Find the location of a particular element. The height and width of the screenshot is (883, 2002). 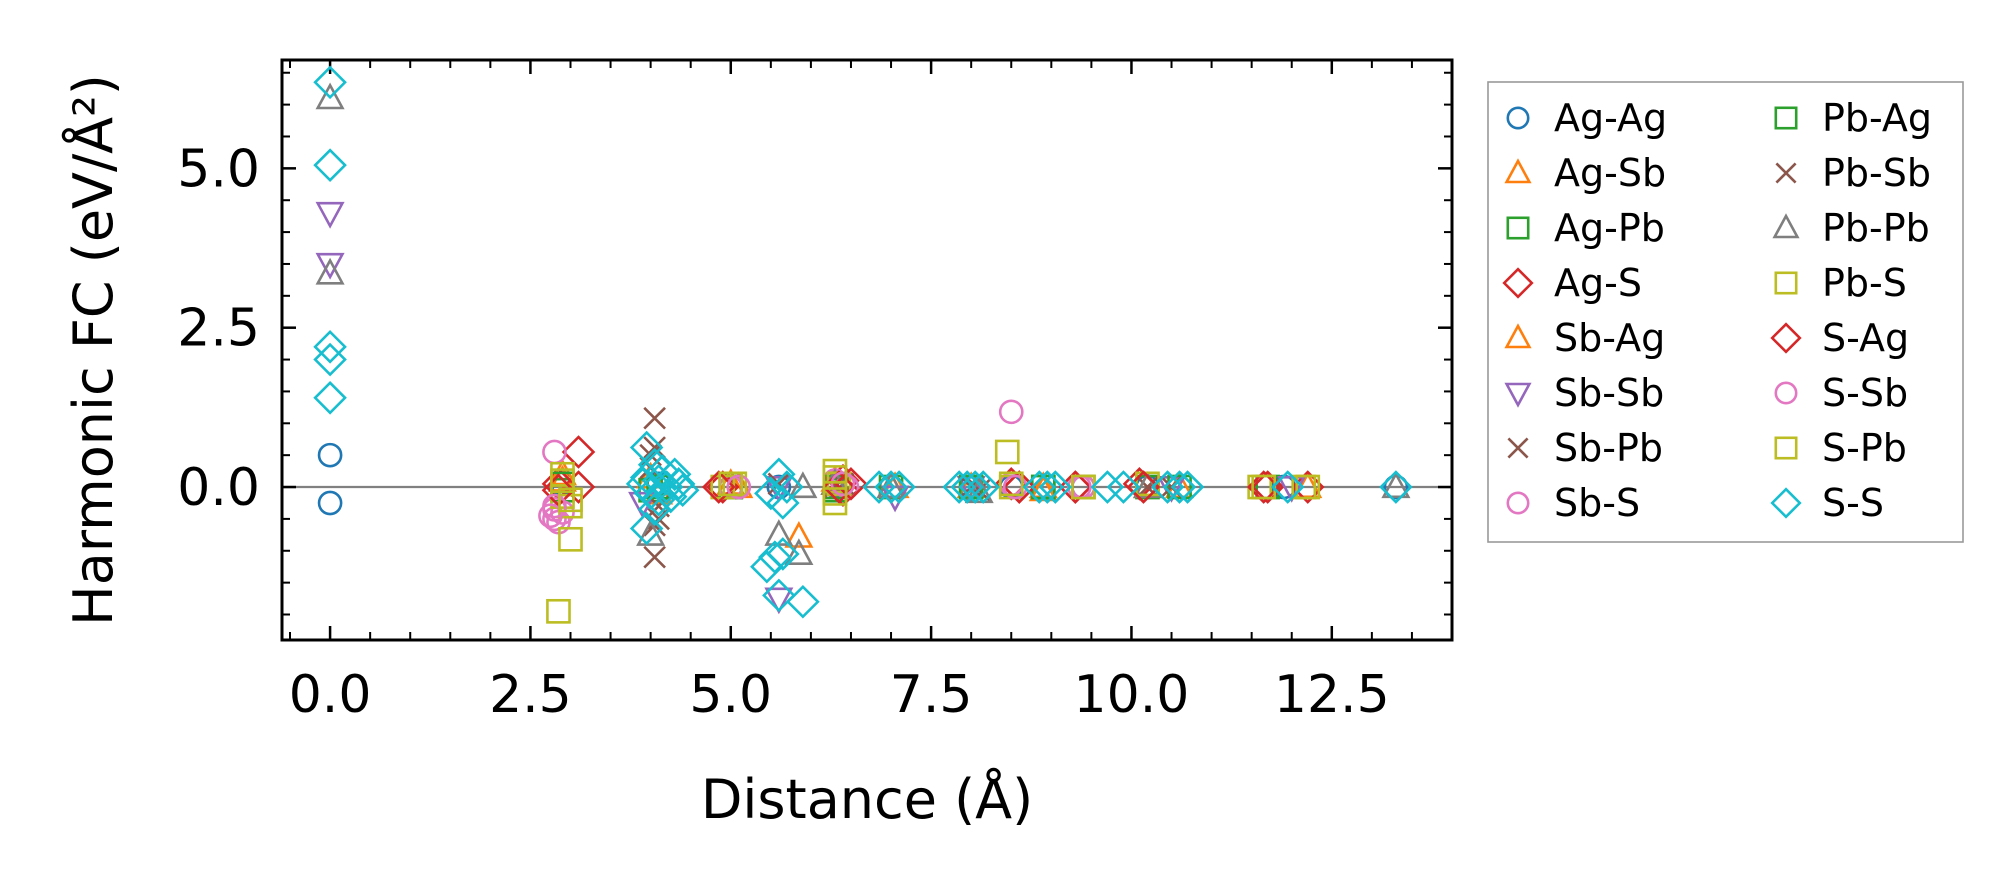

x-tick-label: 0.0 is located at coordinates (330, 695).